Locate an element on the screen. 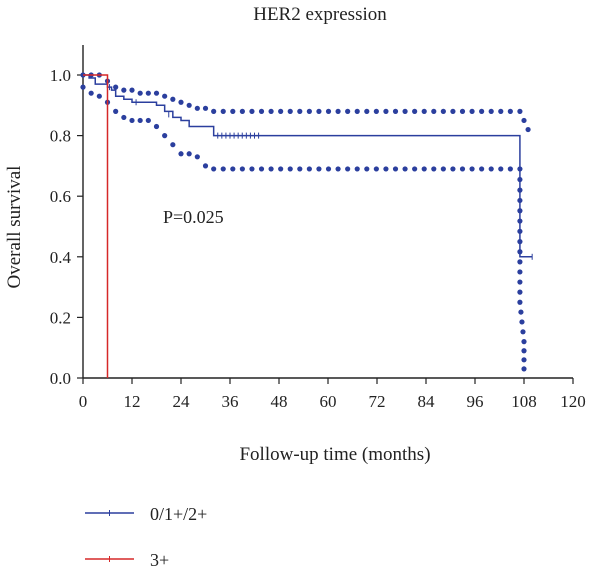  legend-label: 0/1+/2+ is located at coordinates (178, 514).